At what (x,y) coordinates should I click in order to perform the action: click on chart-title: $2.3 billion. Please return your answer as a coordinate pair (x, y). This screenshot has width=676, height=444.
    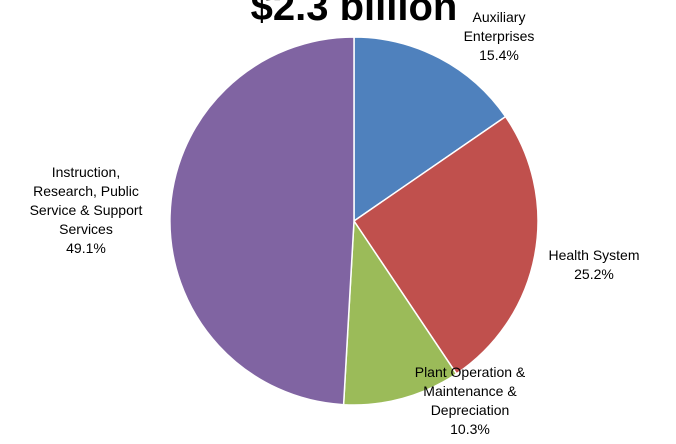
    Looking at the image, I should click on (354, 14).